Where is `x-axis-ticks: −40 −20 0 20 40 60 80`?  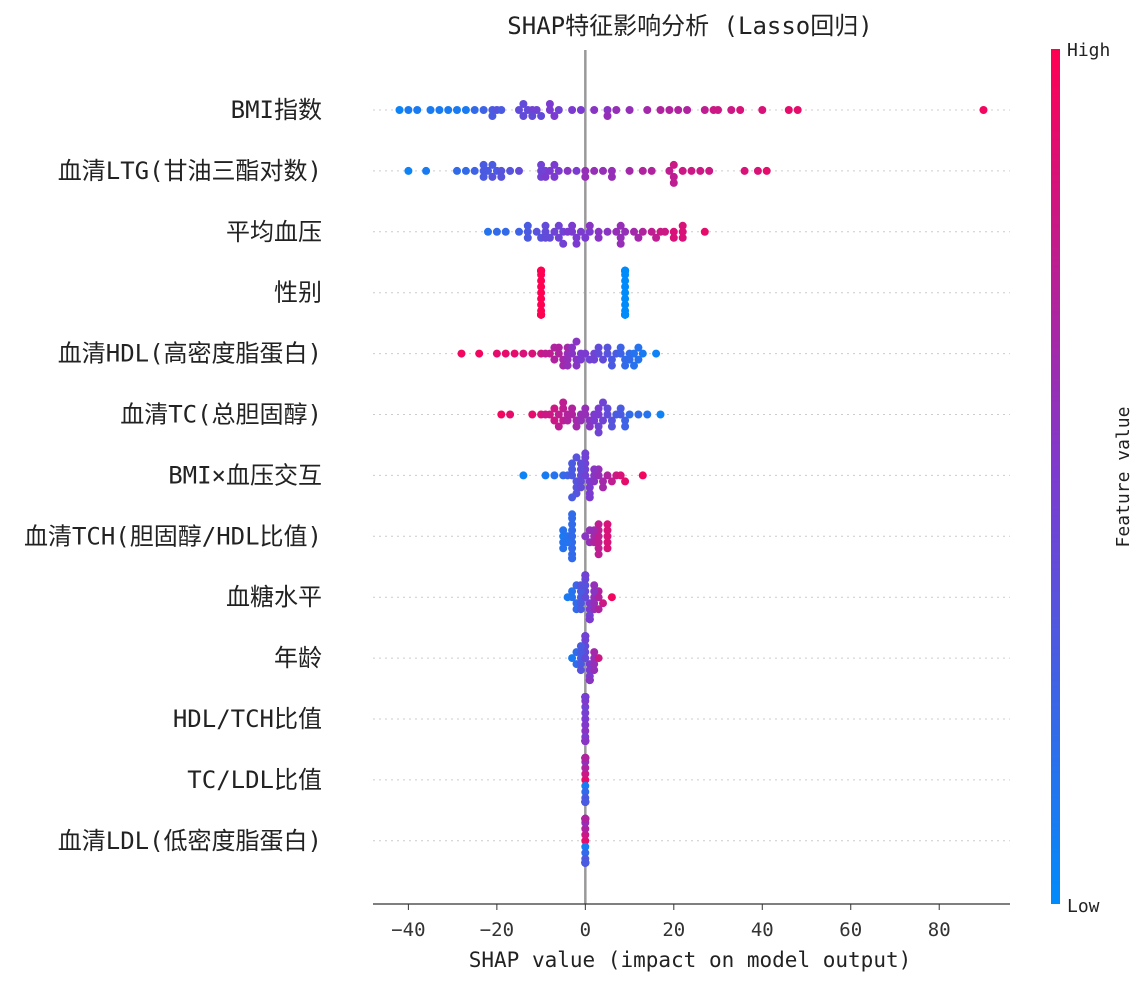 x-axis-ticks: −40 −20 0 20 40 60 80 is located at coordinates (671, 922).